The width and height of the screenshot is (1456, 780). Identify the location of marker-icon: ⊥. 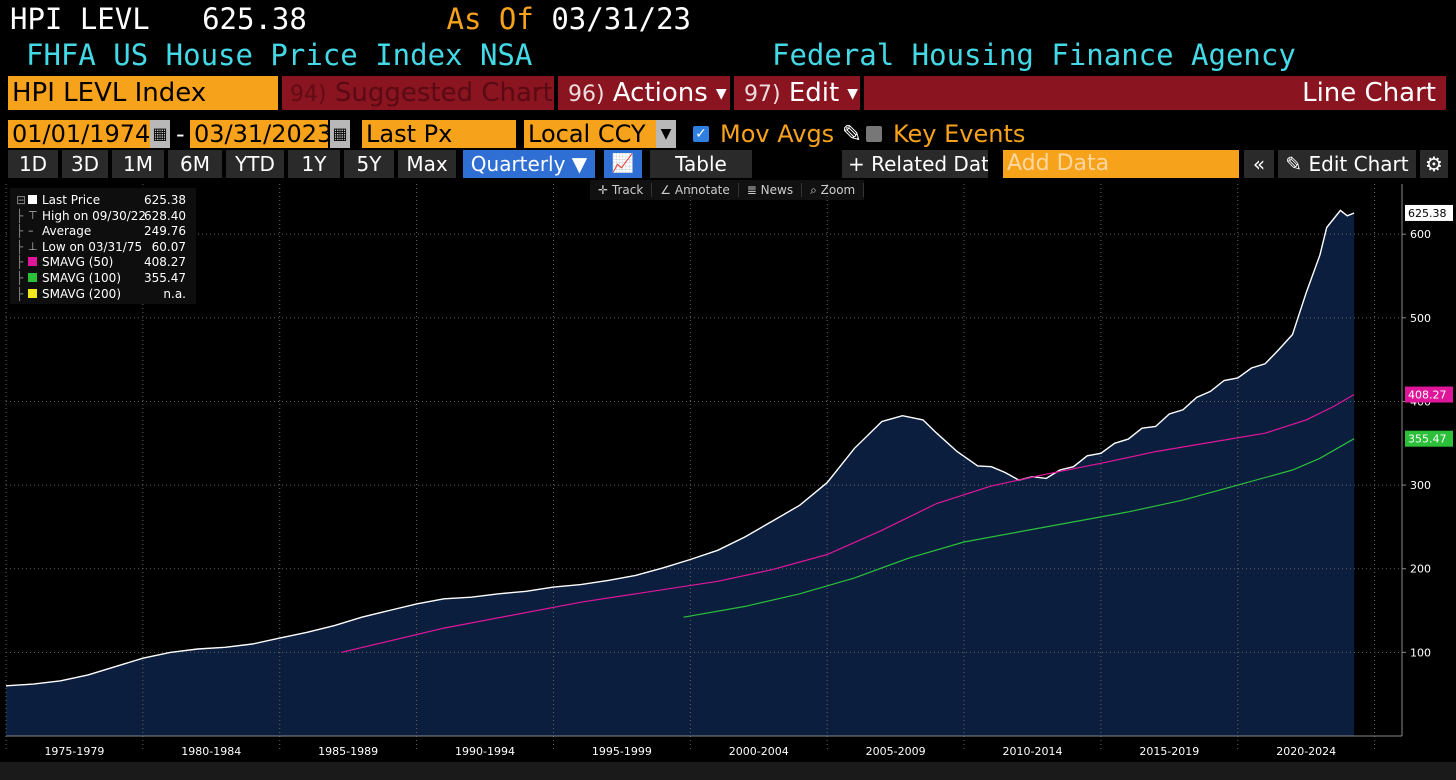
(33, 246).